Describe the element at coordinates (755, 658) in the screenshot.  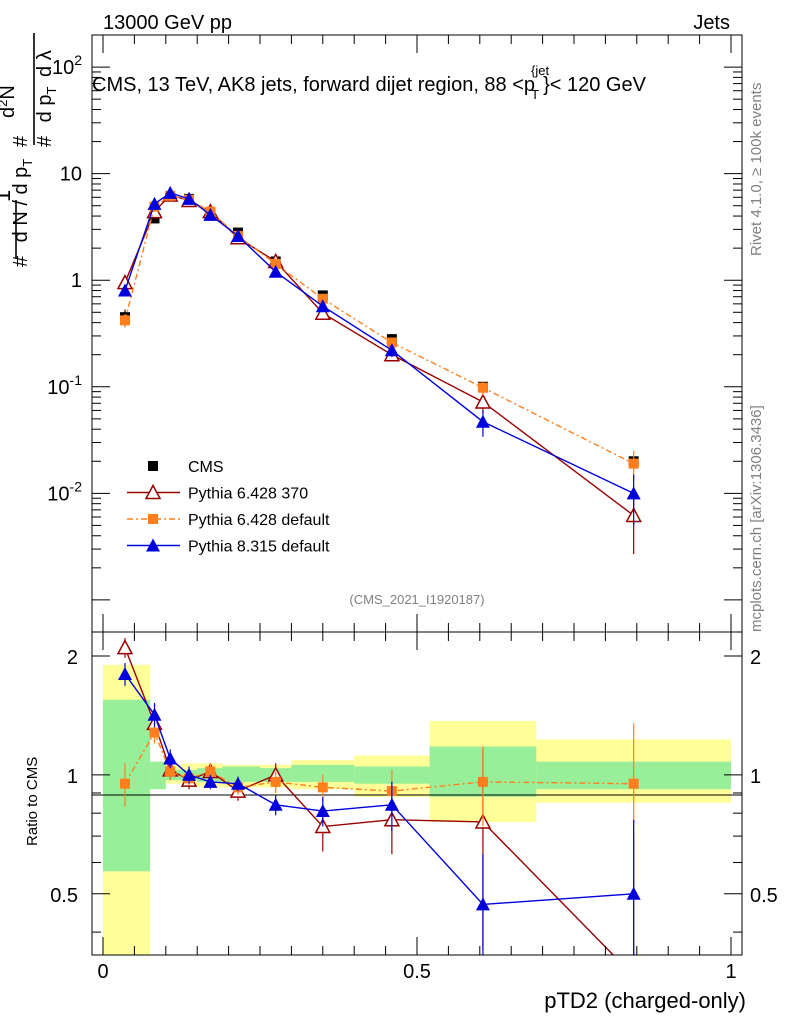
I see `ratio-y-tick-label-right: 2` at that location.